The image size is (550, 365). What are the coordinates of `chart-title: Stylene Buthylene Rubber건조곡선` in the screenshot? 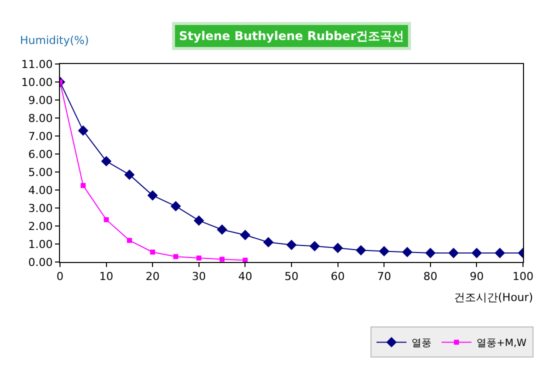 It's located at (291, 36).